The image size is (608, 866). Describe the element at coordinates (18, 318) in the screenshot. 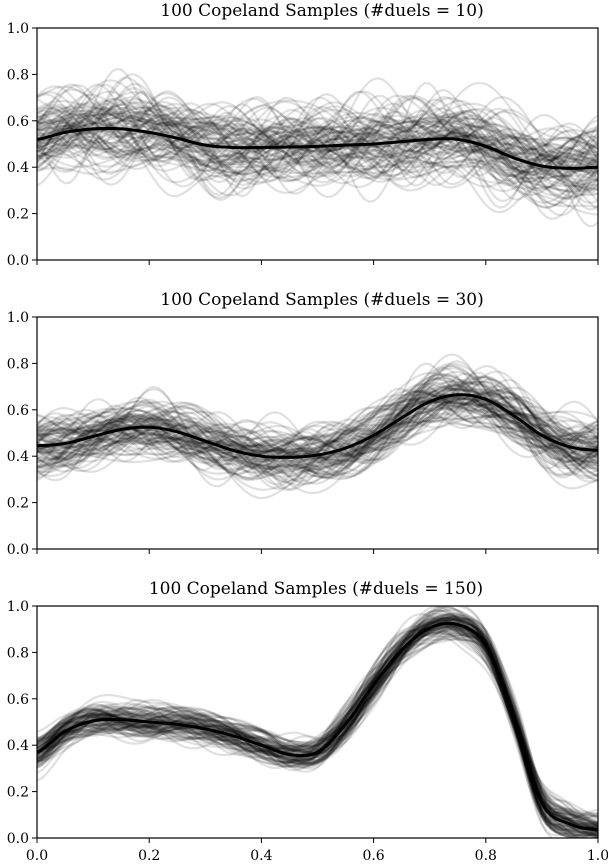

I see `panel-2-y-tick-label: 1.0` at that location.